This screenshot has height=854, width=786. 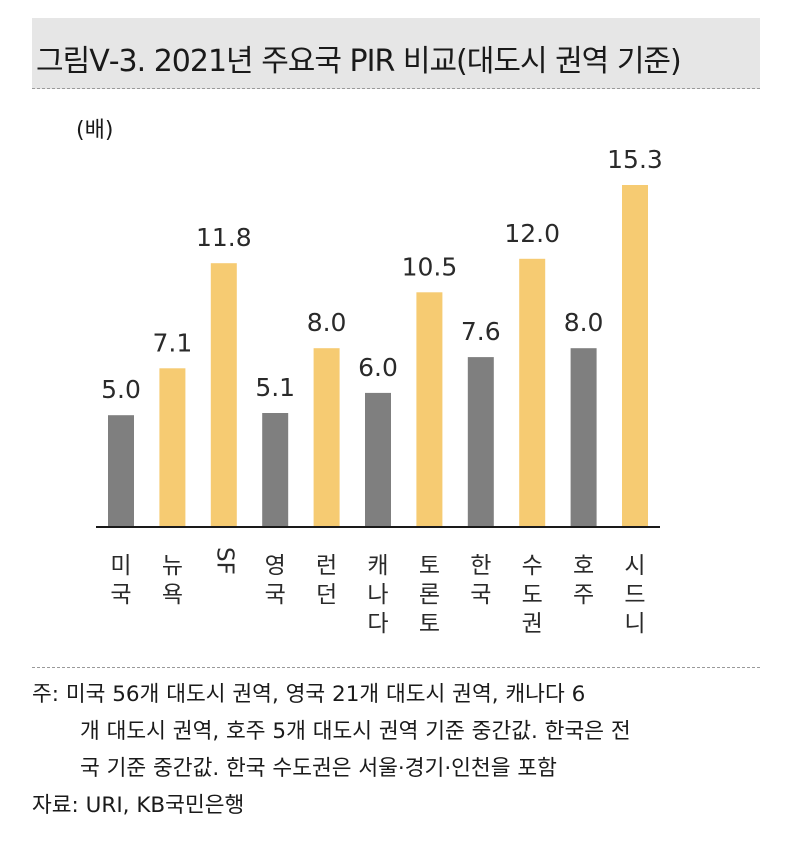 I want to click on note-line-2: 개 대도시 권역, 호주 5개 대도시 권역 기준 중간값. 한국은 전, so click(x=355, y=731).